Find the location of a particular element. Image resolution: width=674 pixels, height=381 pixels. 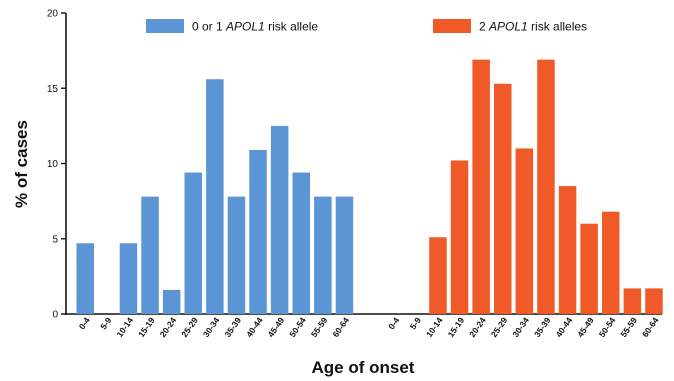

y-axis-title: % of cases is located at coordinates (21, 164).